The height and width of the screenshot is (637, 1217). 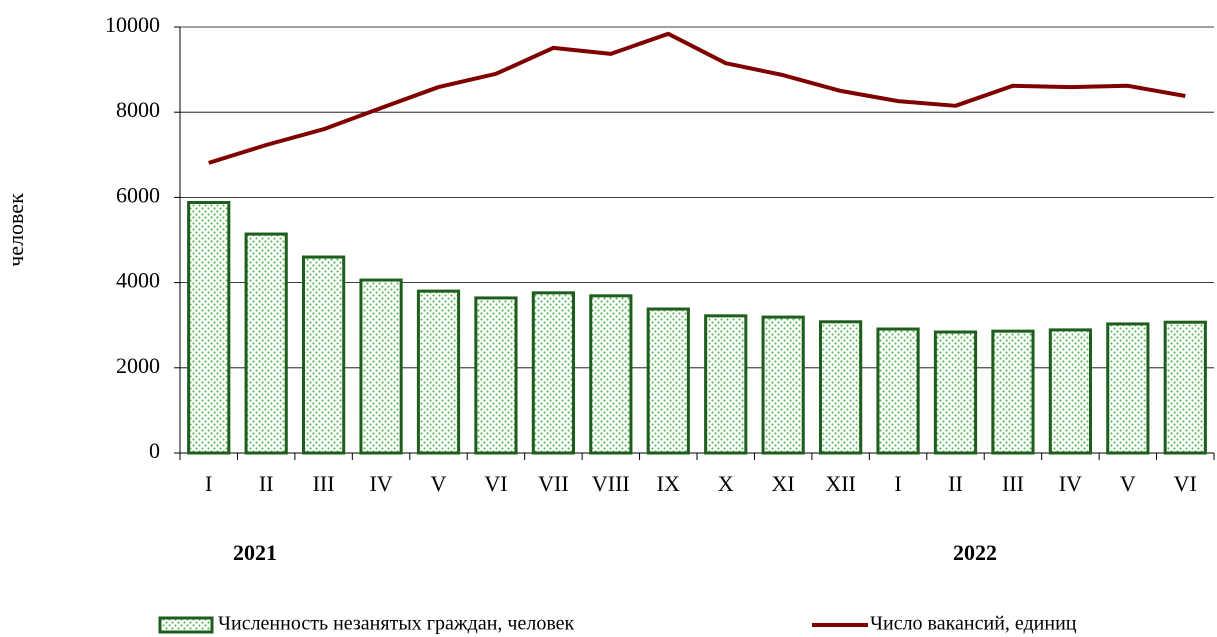 What do you see at coordinates (138, 280) in the screenshot?
I see `y-tick-label: 4000` at bounding box center [138, 280].